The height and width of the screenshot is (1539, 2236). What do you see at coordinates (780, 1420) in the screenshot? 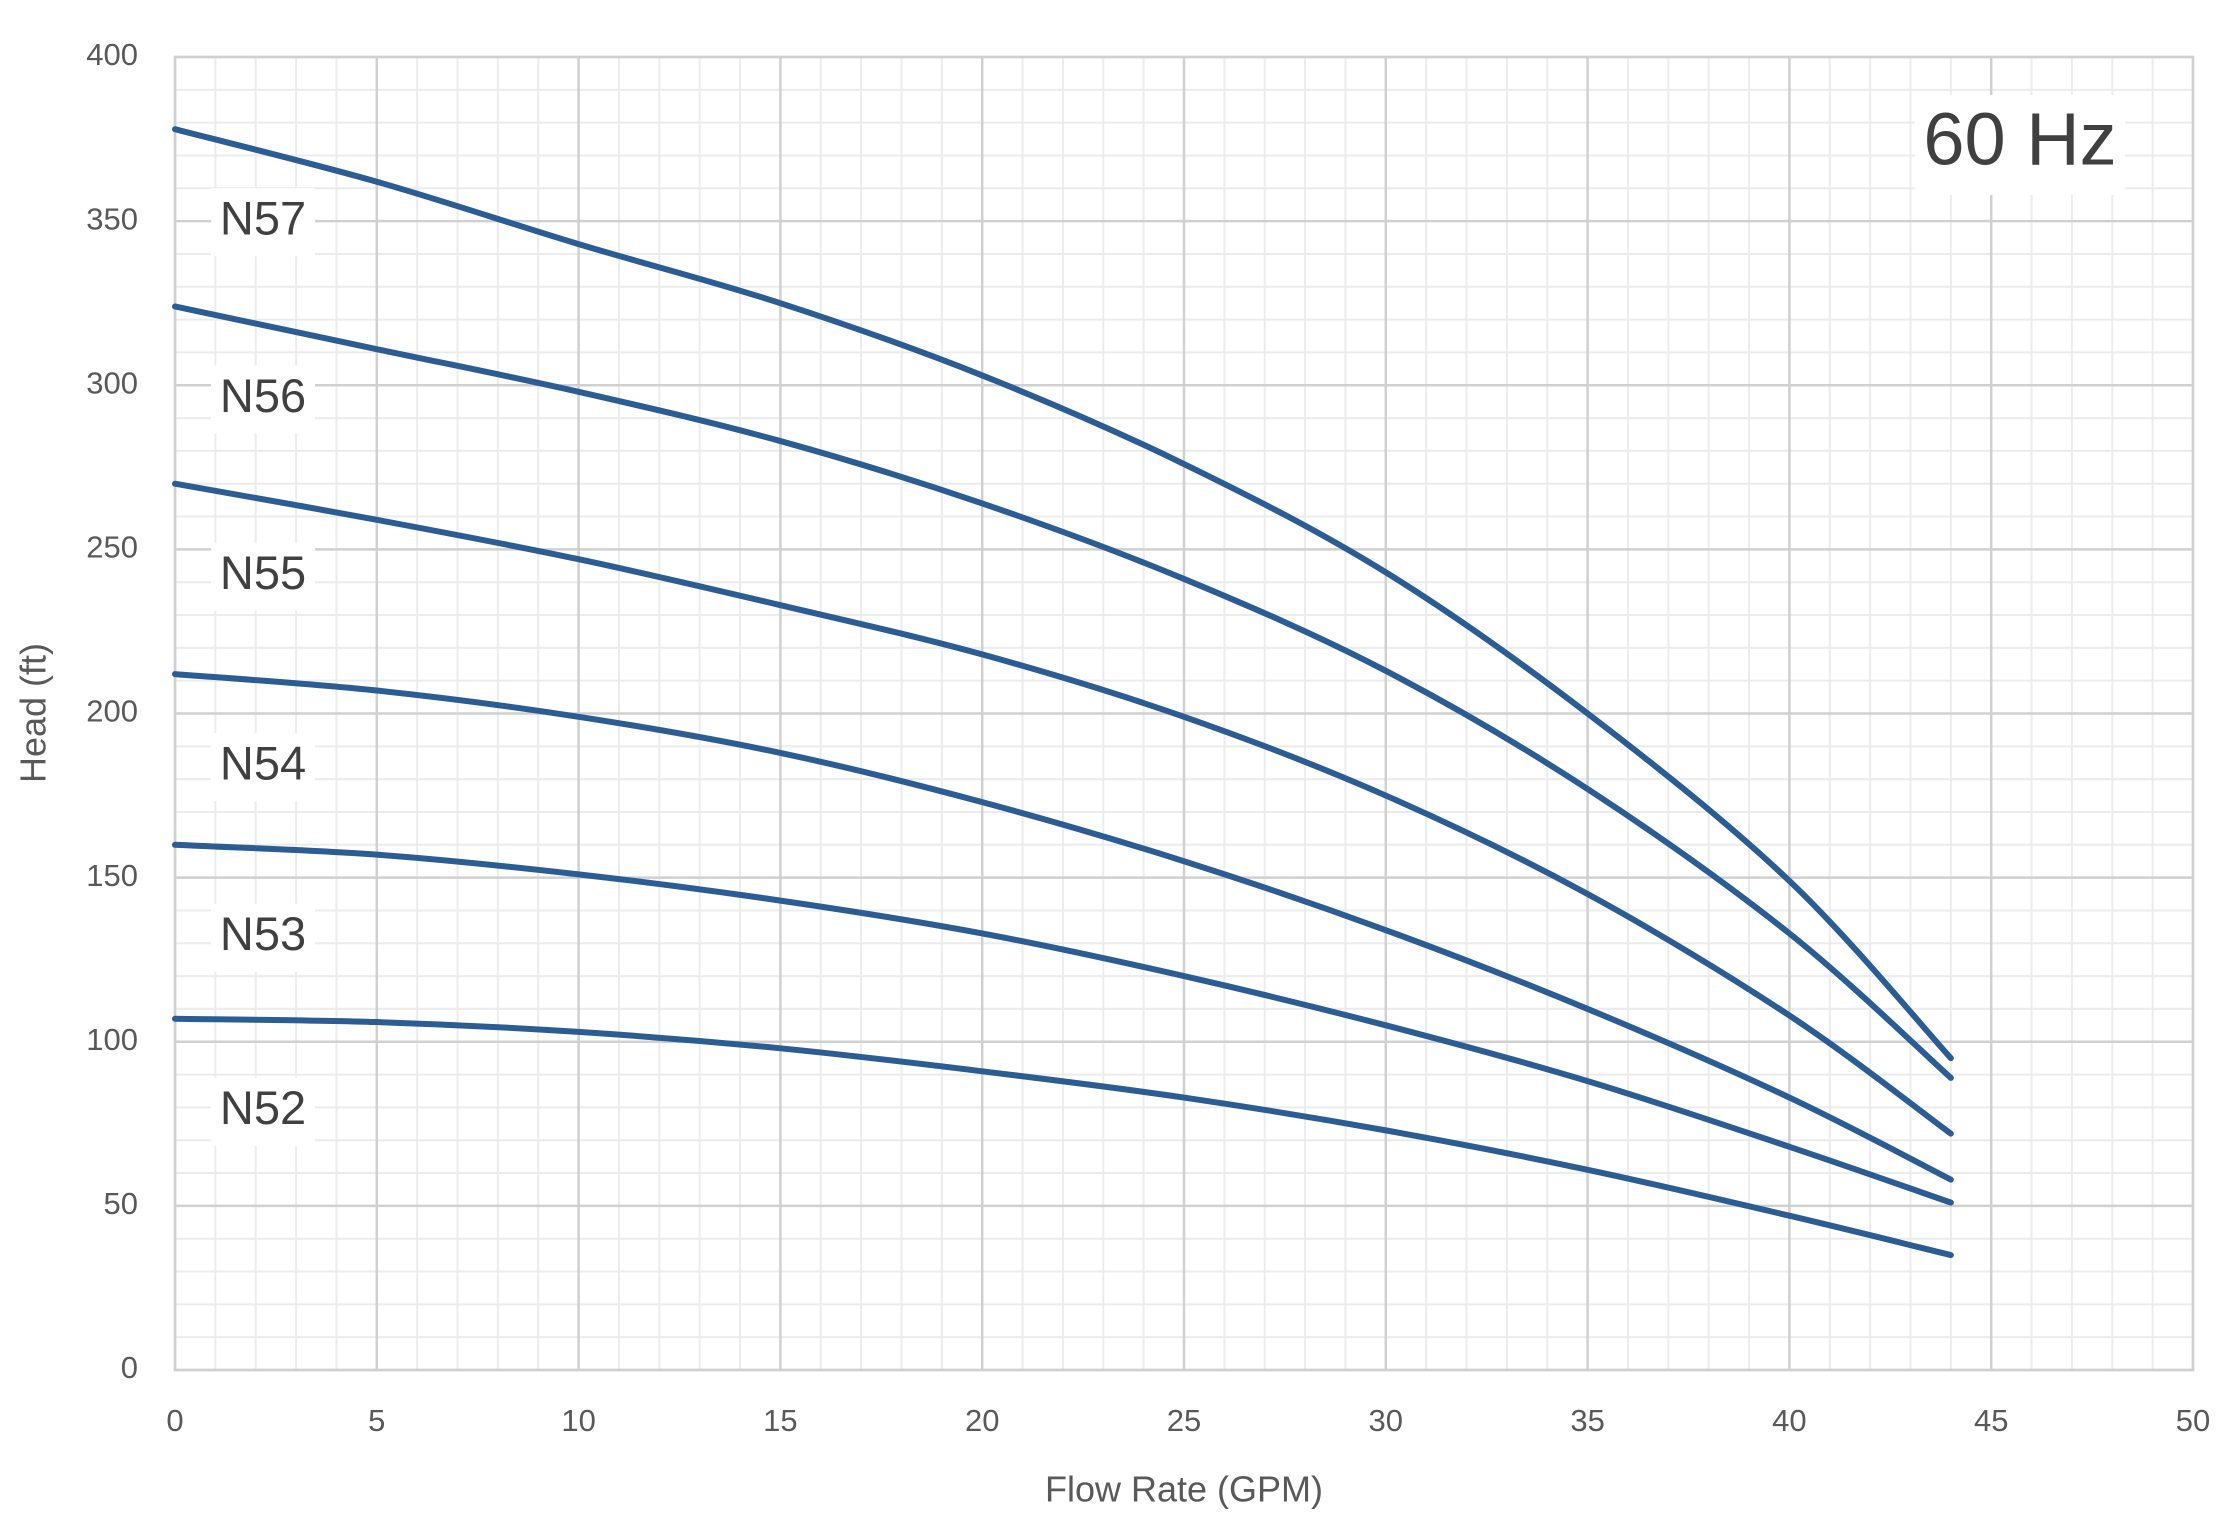
I see `x-tick-label: 15` at bounding box center [780, 1420].